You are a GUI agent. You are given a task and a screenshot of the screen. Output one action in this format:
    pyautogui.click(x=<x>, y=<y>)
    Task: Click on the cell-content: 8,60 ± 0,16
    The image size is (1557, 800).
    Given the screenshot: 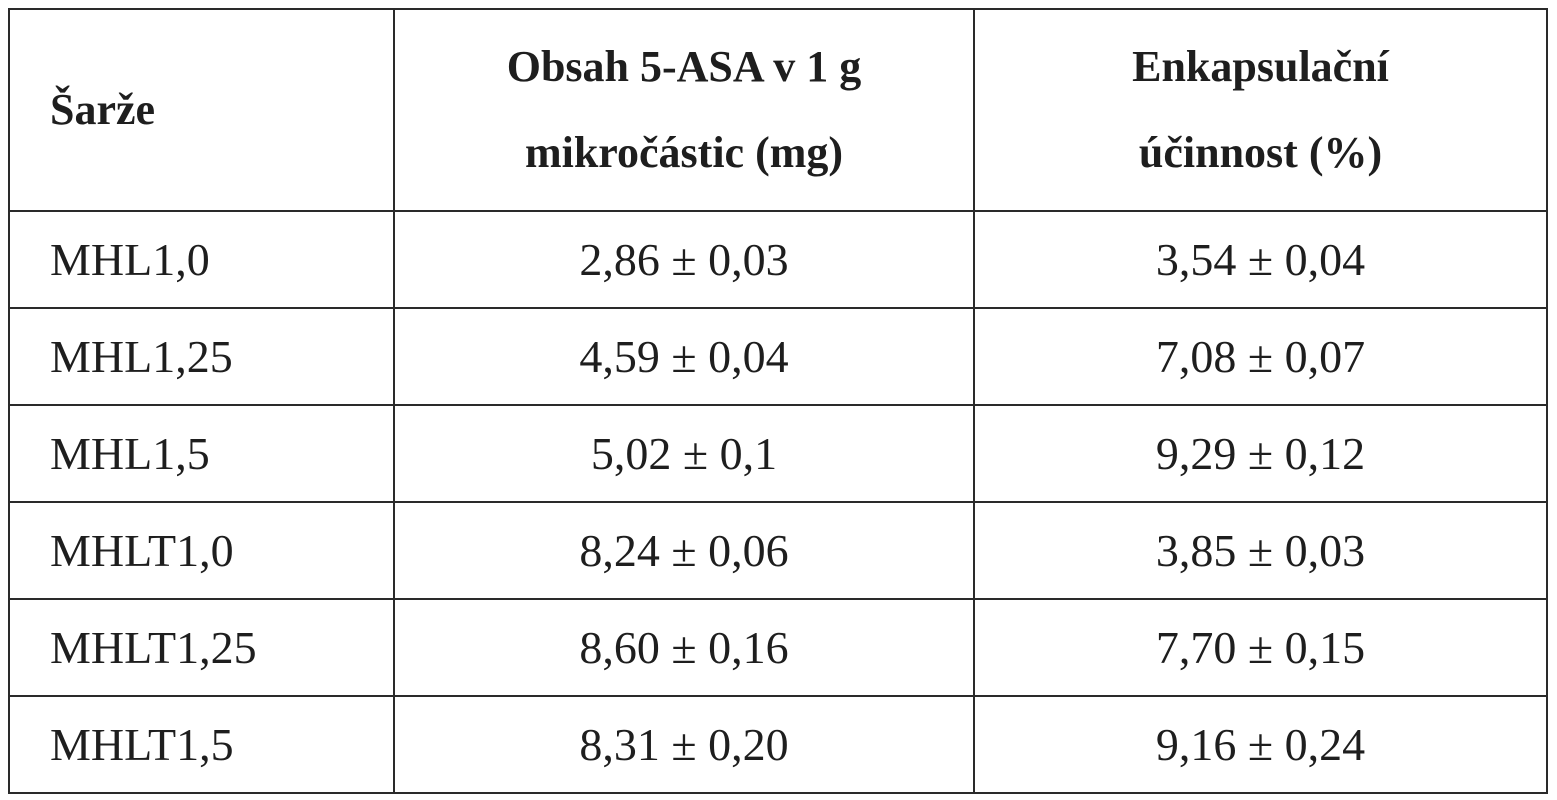 What is the action you would take?
    pyautogui.click(x=684, y=647)
    